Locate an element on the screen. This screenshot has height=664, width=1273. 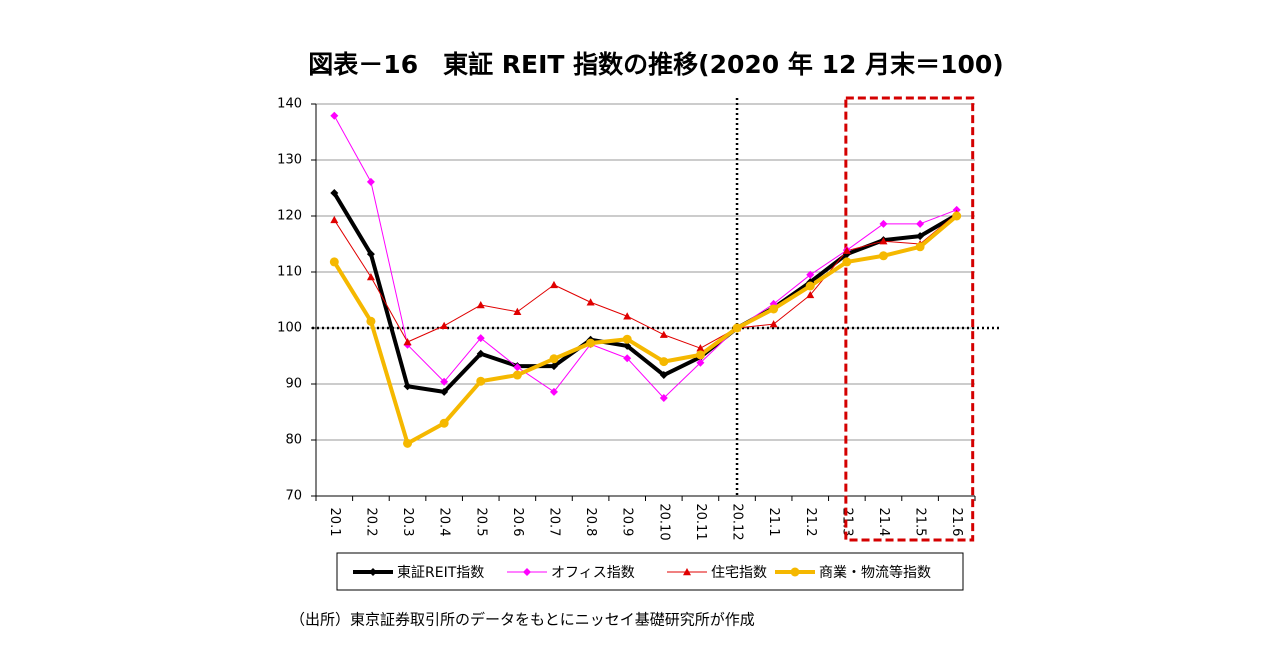
x-tick-label: 20.5 is located at coordinates (480, 522).